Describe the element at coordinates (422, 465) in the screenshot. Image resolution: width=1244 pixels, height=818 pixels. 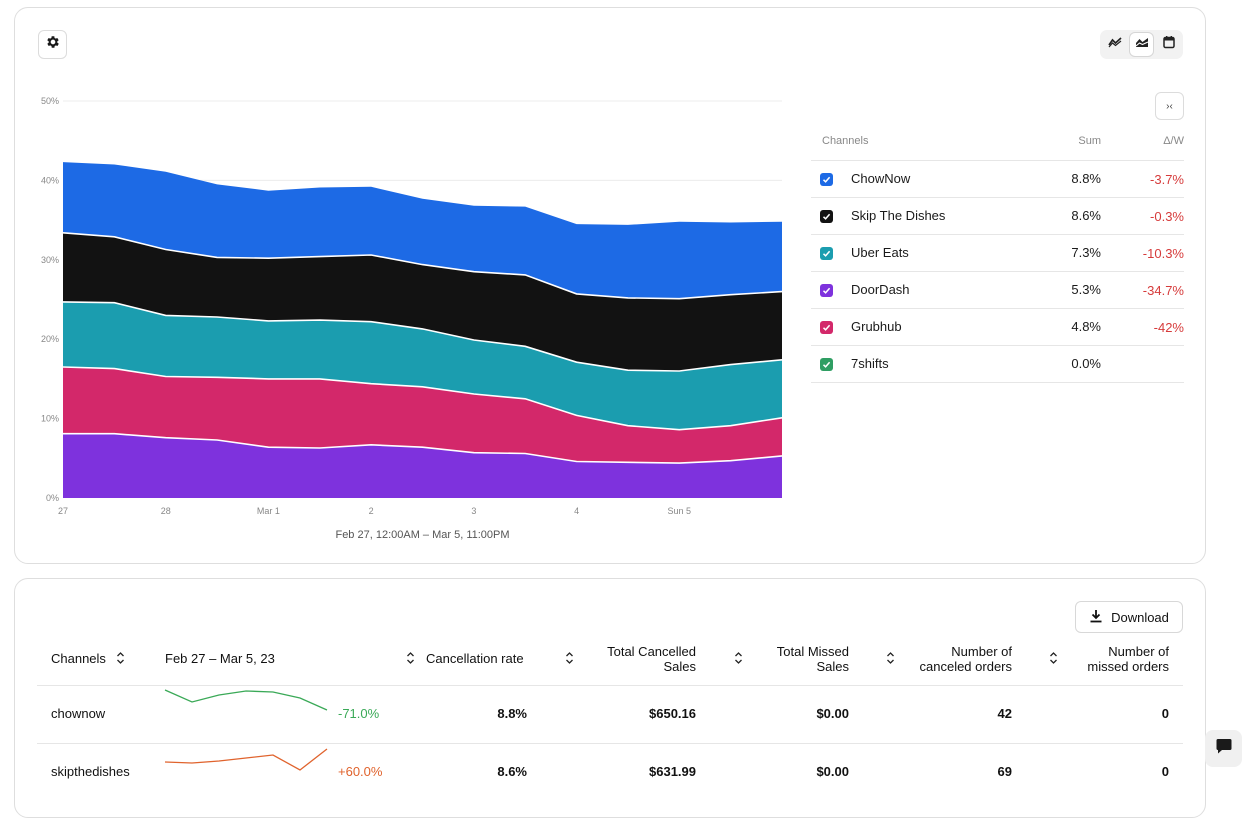
I see `area-series-doordash` at that location.